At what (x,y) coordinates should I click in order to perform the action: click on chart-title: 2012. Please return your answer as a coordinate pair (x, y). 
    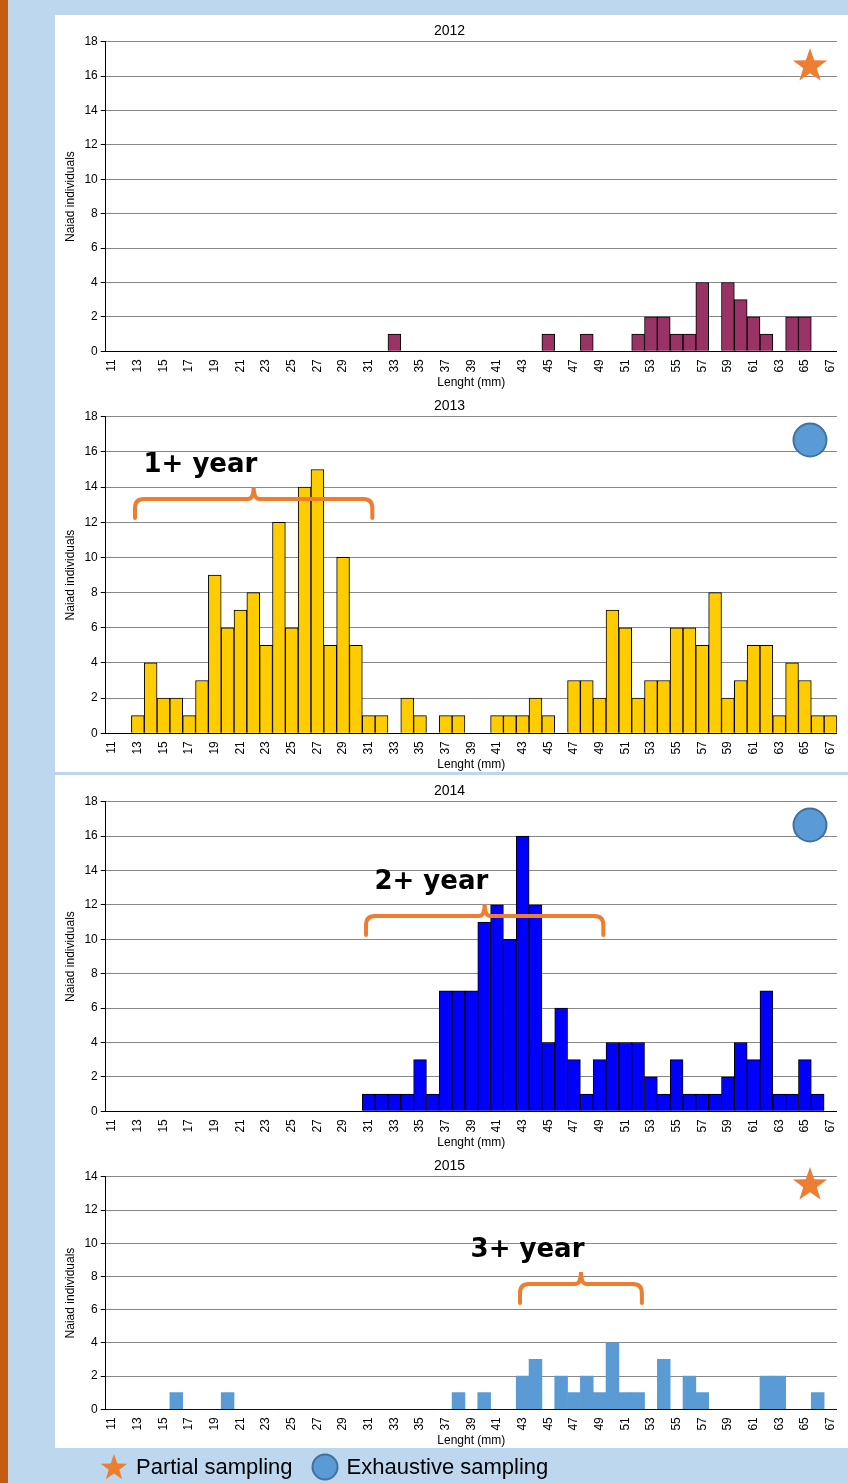
    Looking at the image, I should click on (449, 30).